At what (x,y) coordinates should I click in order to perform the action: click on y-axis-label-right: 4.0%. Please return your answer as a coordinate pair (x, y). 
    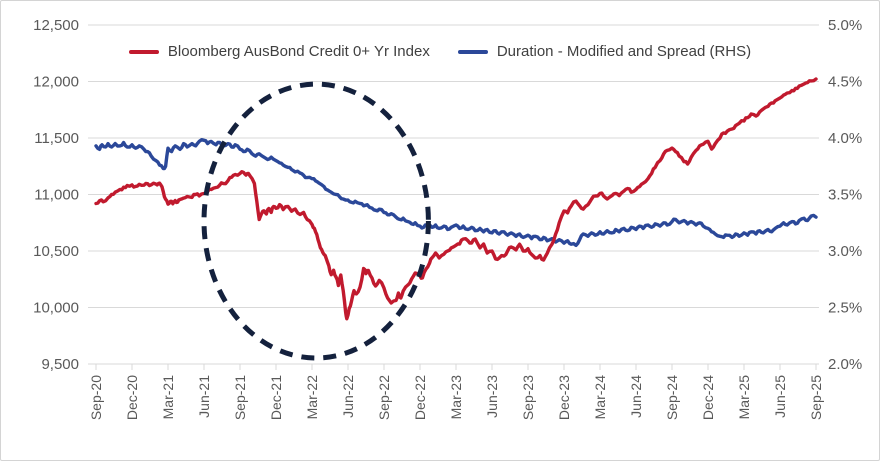
    Looking at the image, I should click on (845, 138).